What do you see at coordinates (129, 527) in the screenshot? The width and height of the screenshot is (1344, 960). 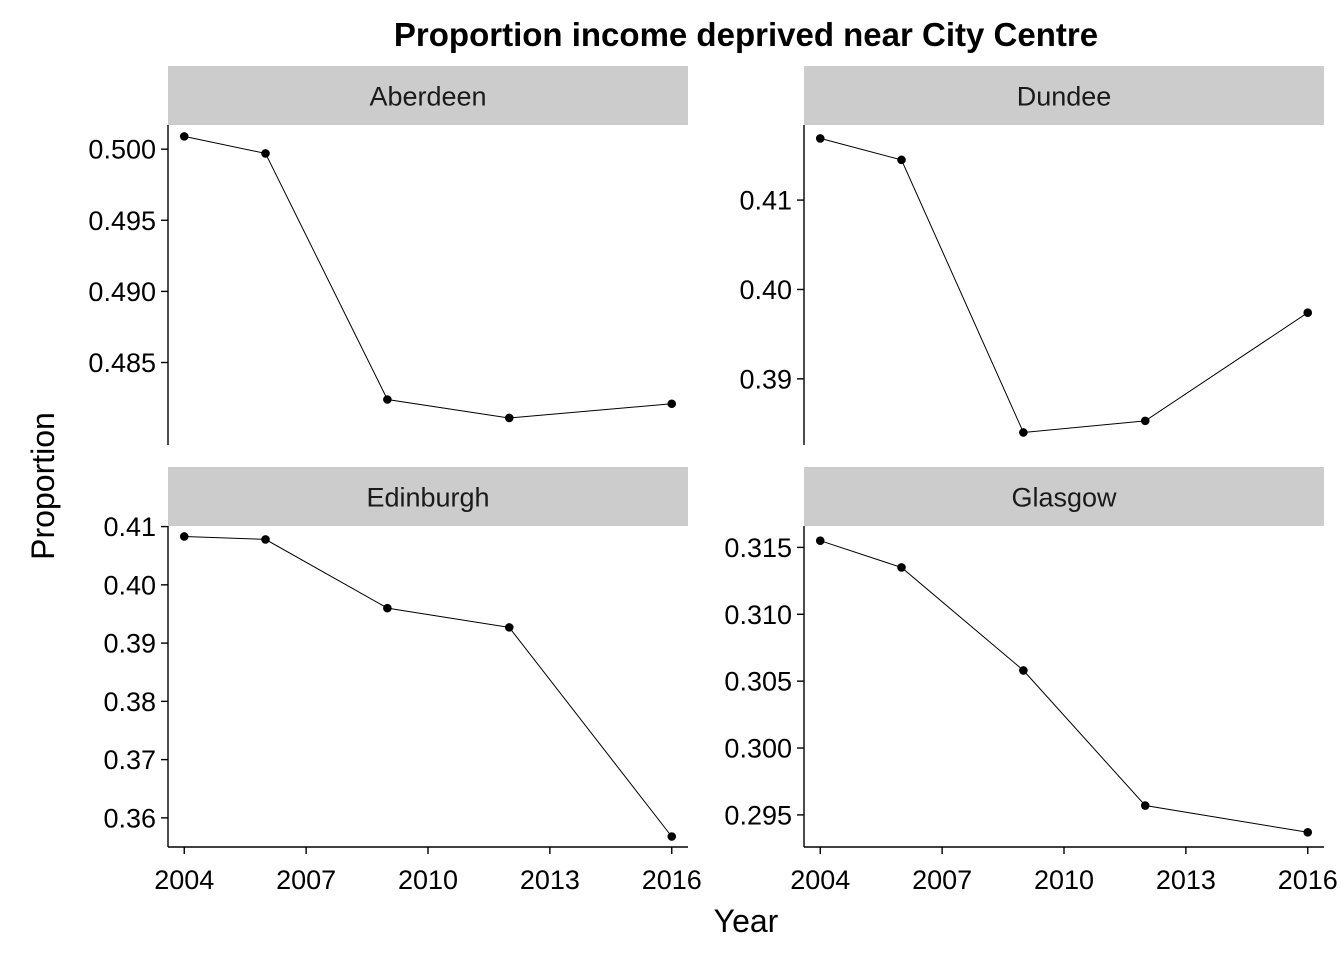 I see `y-tick-label-edinburgh: 0.41` at bounding box center [129, 527].